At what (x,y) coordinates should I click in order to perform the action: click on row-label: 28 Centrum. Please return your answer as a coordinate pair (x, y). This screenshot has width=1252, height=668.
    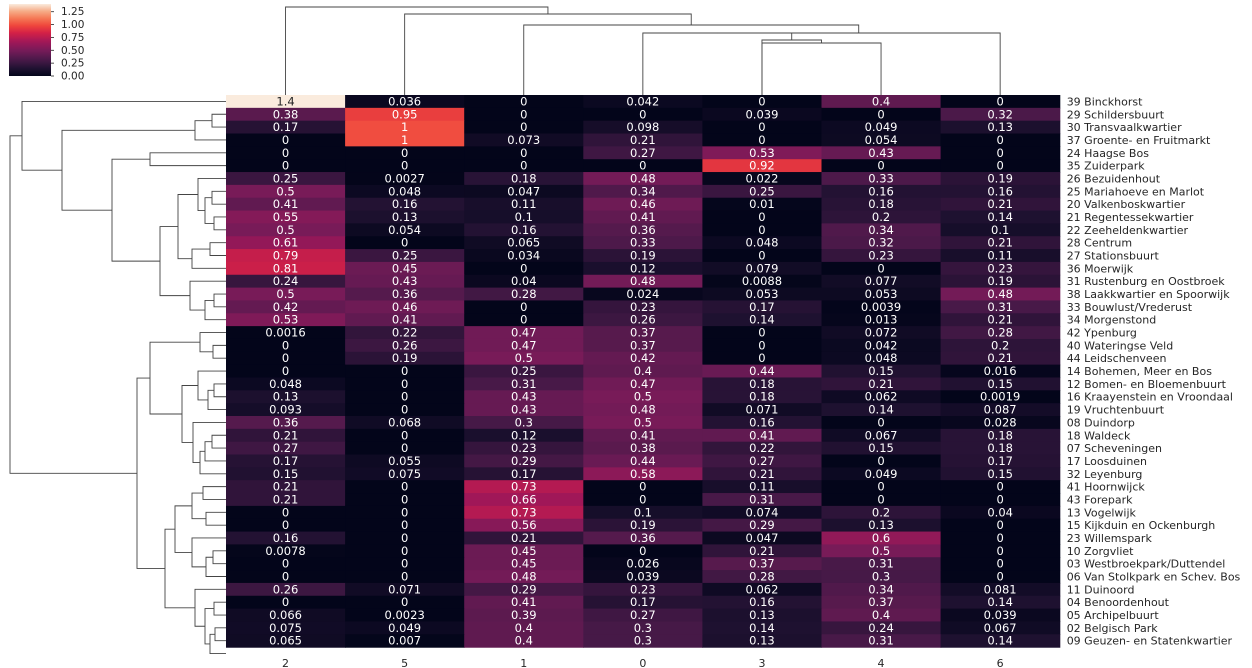
    Looking at the image, I should click on (1099, 243).